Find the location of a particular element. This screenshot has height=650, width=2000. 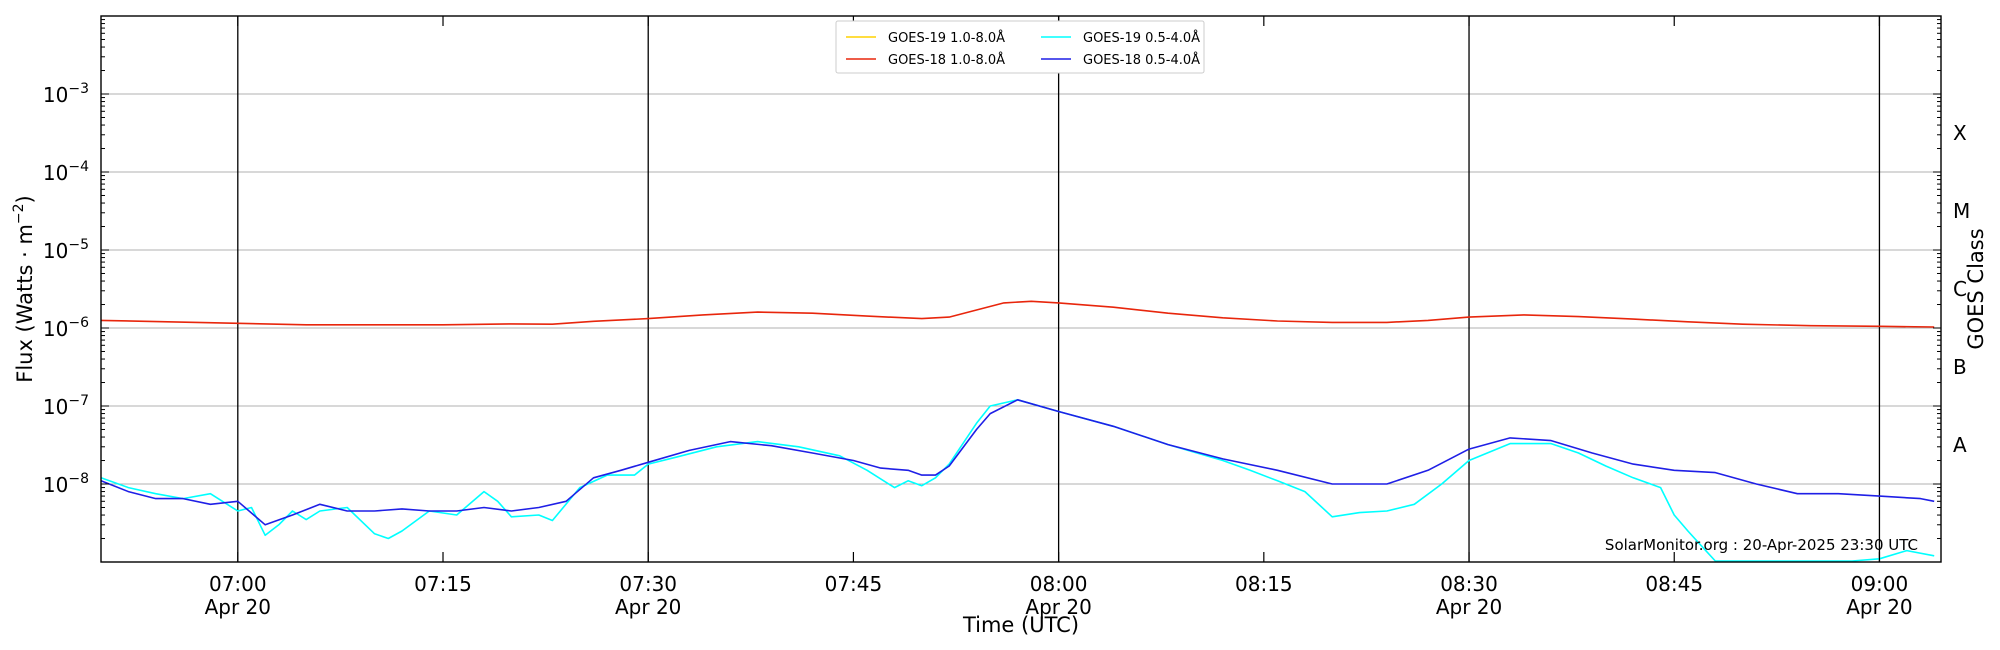

goes-class-labels: A B C M X is located at coordinates (1961, 289).